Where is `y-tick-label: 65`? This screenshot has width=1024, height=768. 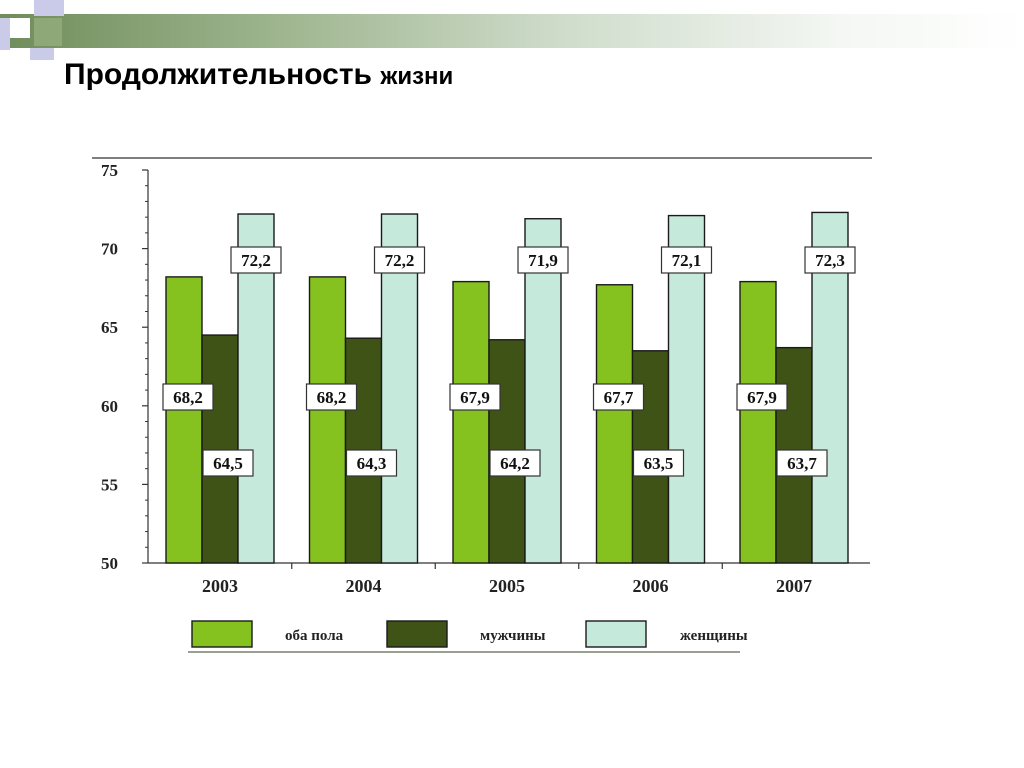 y-tick-label: 65 is located at coordinates (109, 327).